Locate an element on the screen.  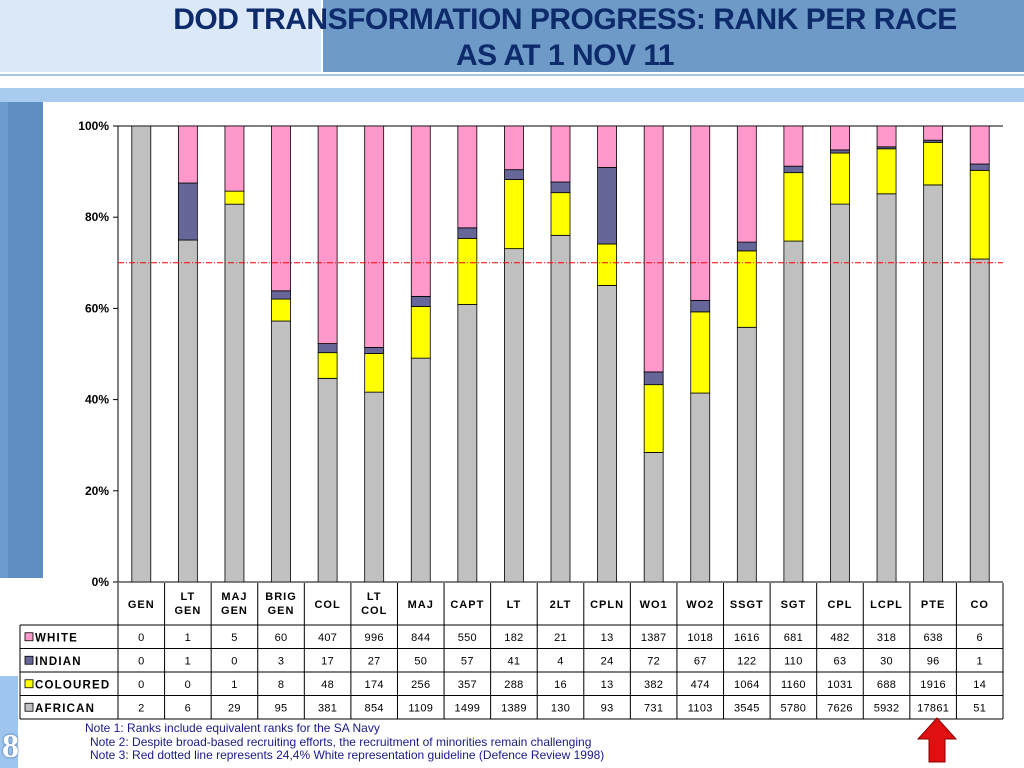
data-label: 51 is located at coordinates (979, 708).